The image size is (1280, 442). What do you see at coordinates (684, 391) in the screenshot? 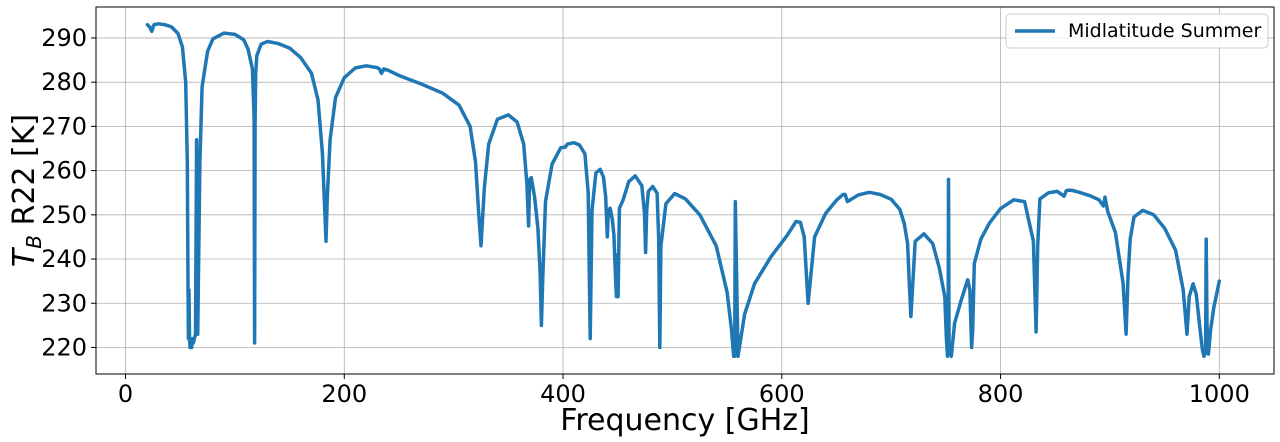
I see `x-axis-ticks: 0 200 400 600 800 1000` at bounding box center [684, 391].